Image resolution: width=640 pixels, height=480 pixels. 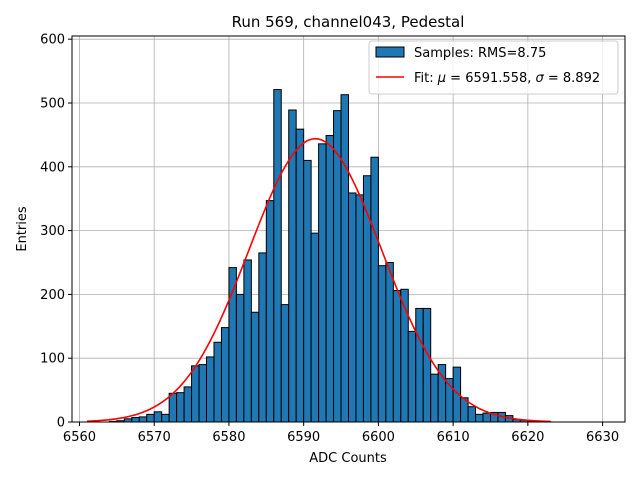 What do you see at coordinates (480, 53) in the screenshot?
I see `legend-samples-label: Samples: RMS=8.75` at bounding box center [480, 53].